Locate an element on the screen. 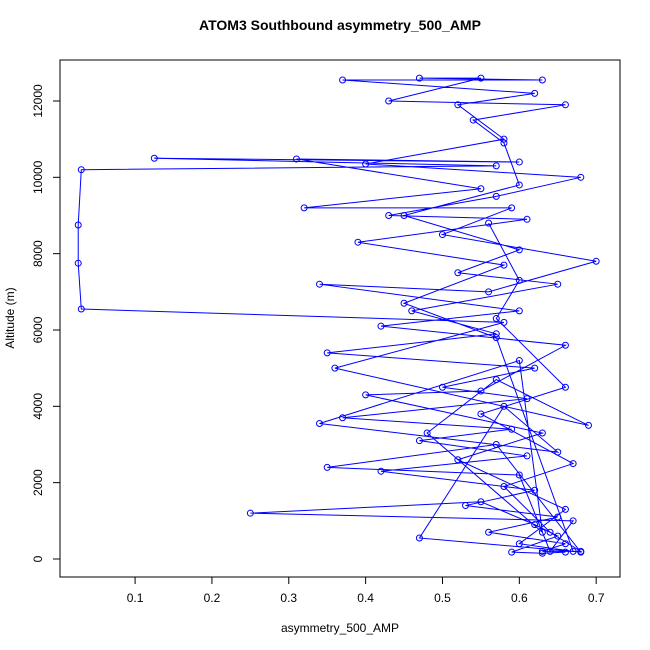 The width and height of the screenshot is (650, 650). x-tick-label: 0.4 is located at coordinates (365, 598).